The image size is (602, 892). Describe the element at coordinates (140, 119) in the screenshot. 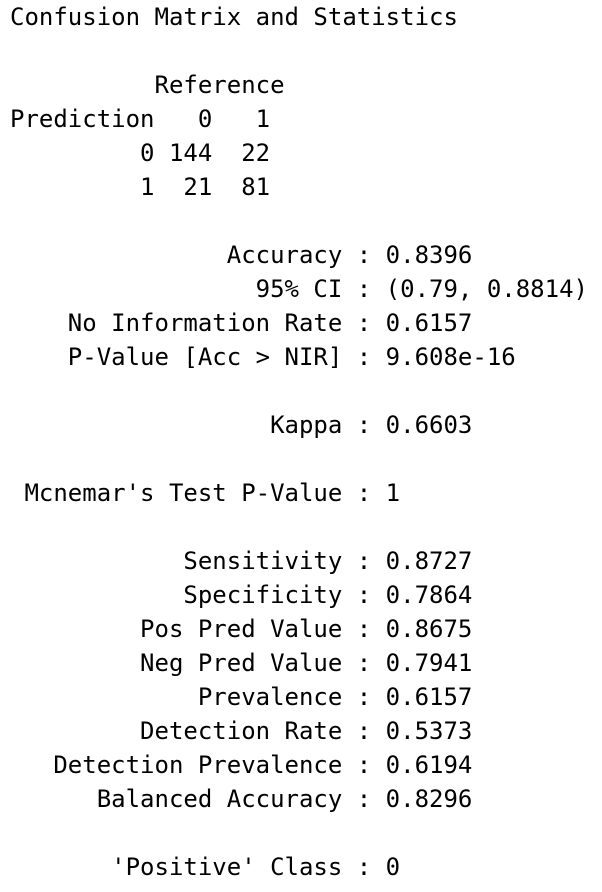

I see `matrix-prediction-header: Prediction 0 1` at that location.